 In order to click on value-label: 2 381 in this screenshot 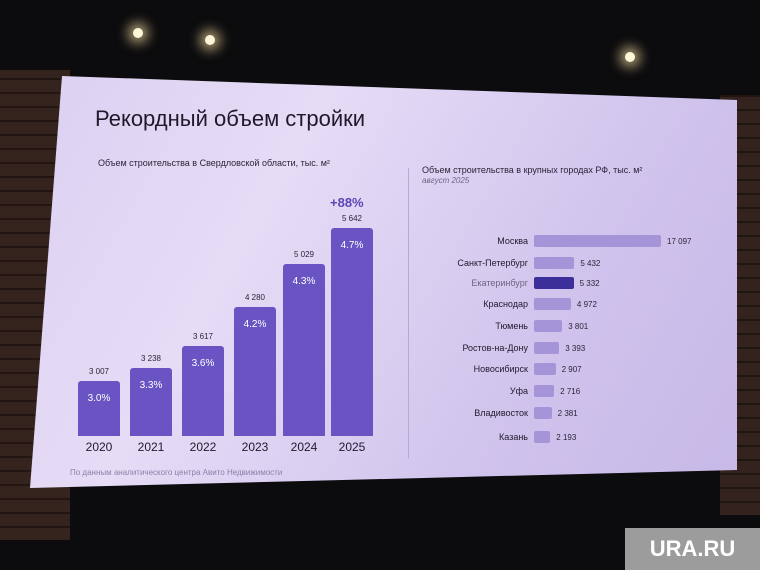, I will do `click(567, 413)`.